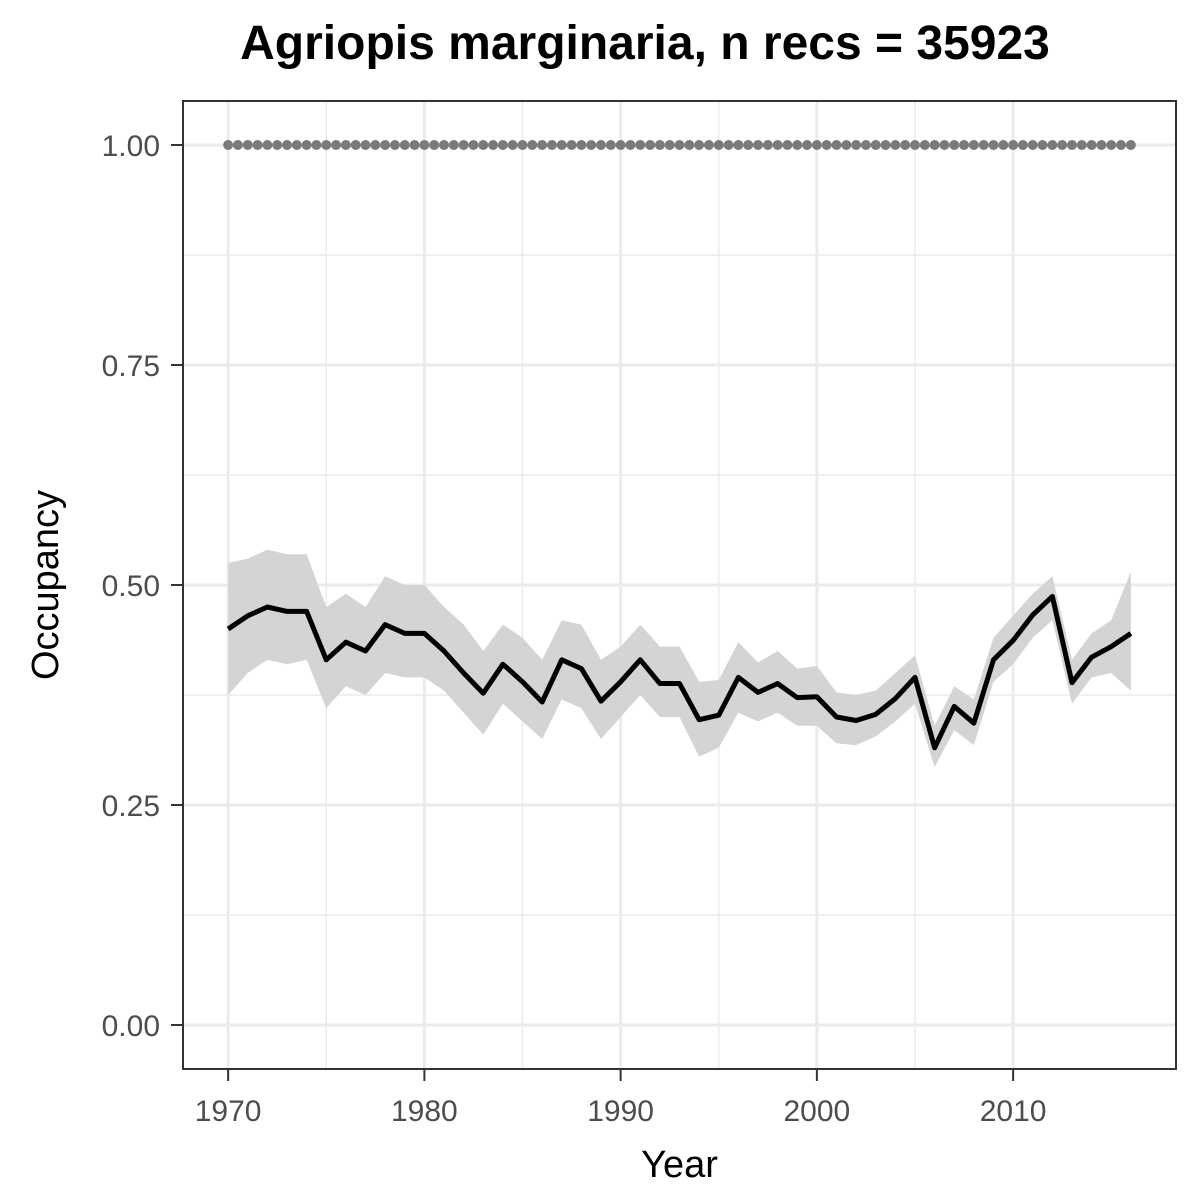 This screenshot has width=1200, height=1200. I want to click on y-tick-label: 0.00, so click(131, 1026).